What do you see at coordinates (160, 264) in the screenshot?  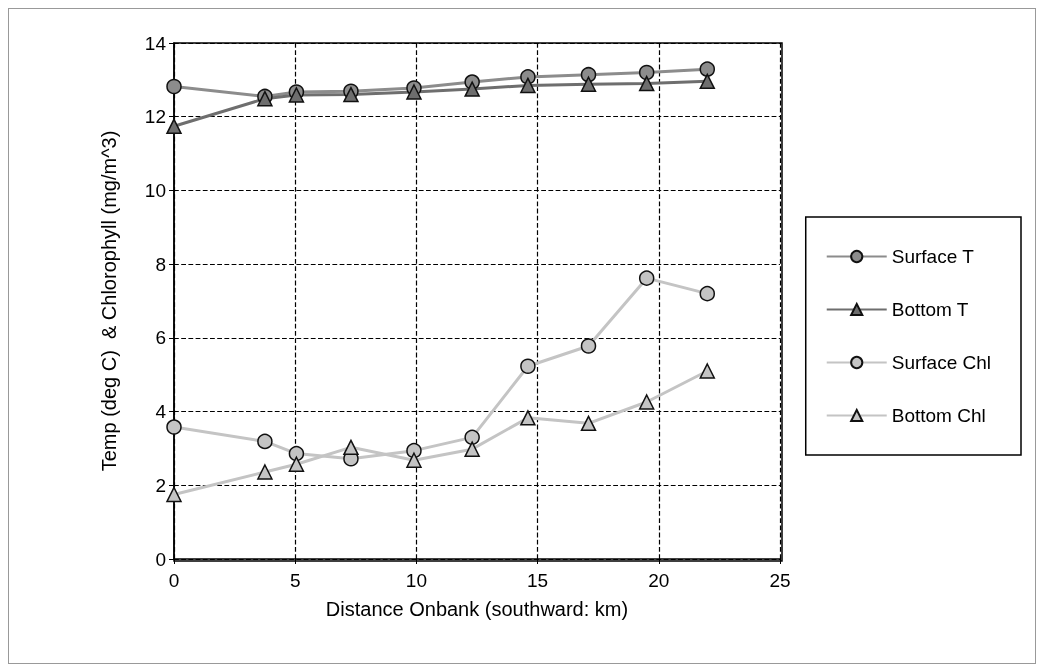 I see `y-tick-label: 8` at bounding box center [160, 264].